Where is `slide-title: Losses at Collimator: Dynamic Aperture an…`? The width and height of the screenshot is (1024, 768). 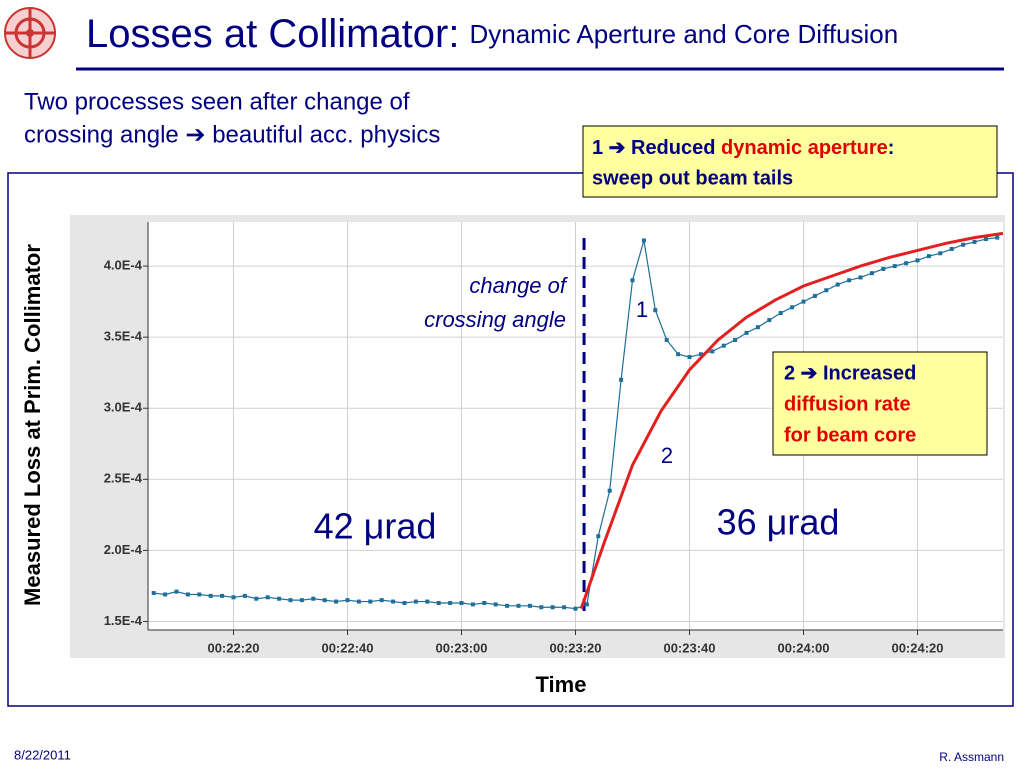 slide-title: Losses at Collimator: Dynamic Aperture an… is located at coordinates (492, 34).